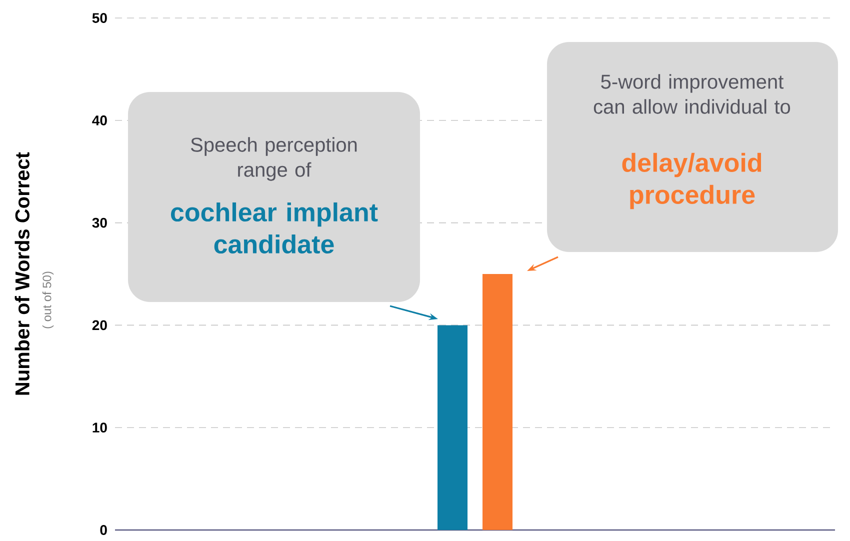  I want to click on y-tick-label: 30, so click(99, 223).